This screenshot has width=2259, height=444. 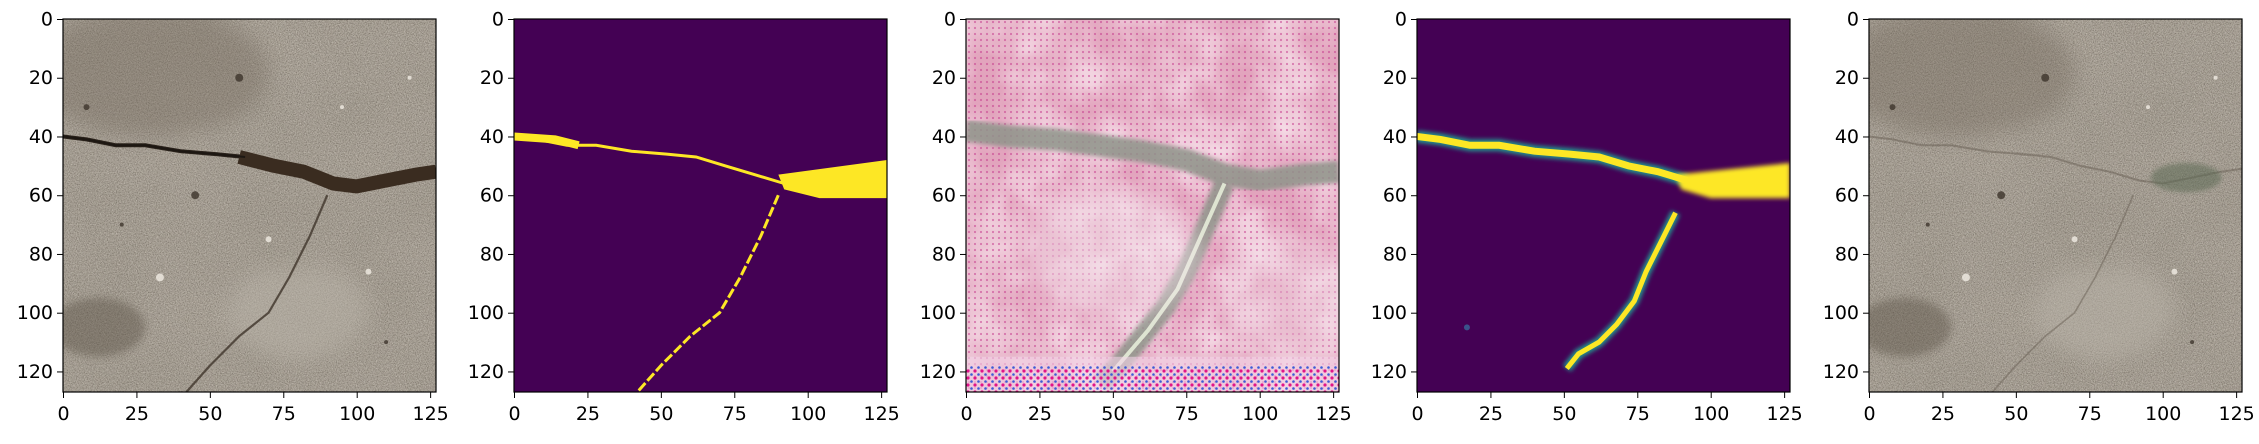 I want to click on panel-1-image, so click(x=249, y=205).